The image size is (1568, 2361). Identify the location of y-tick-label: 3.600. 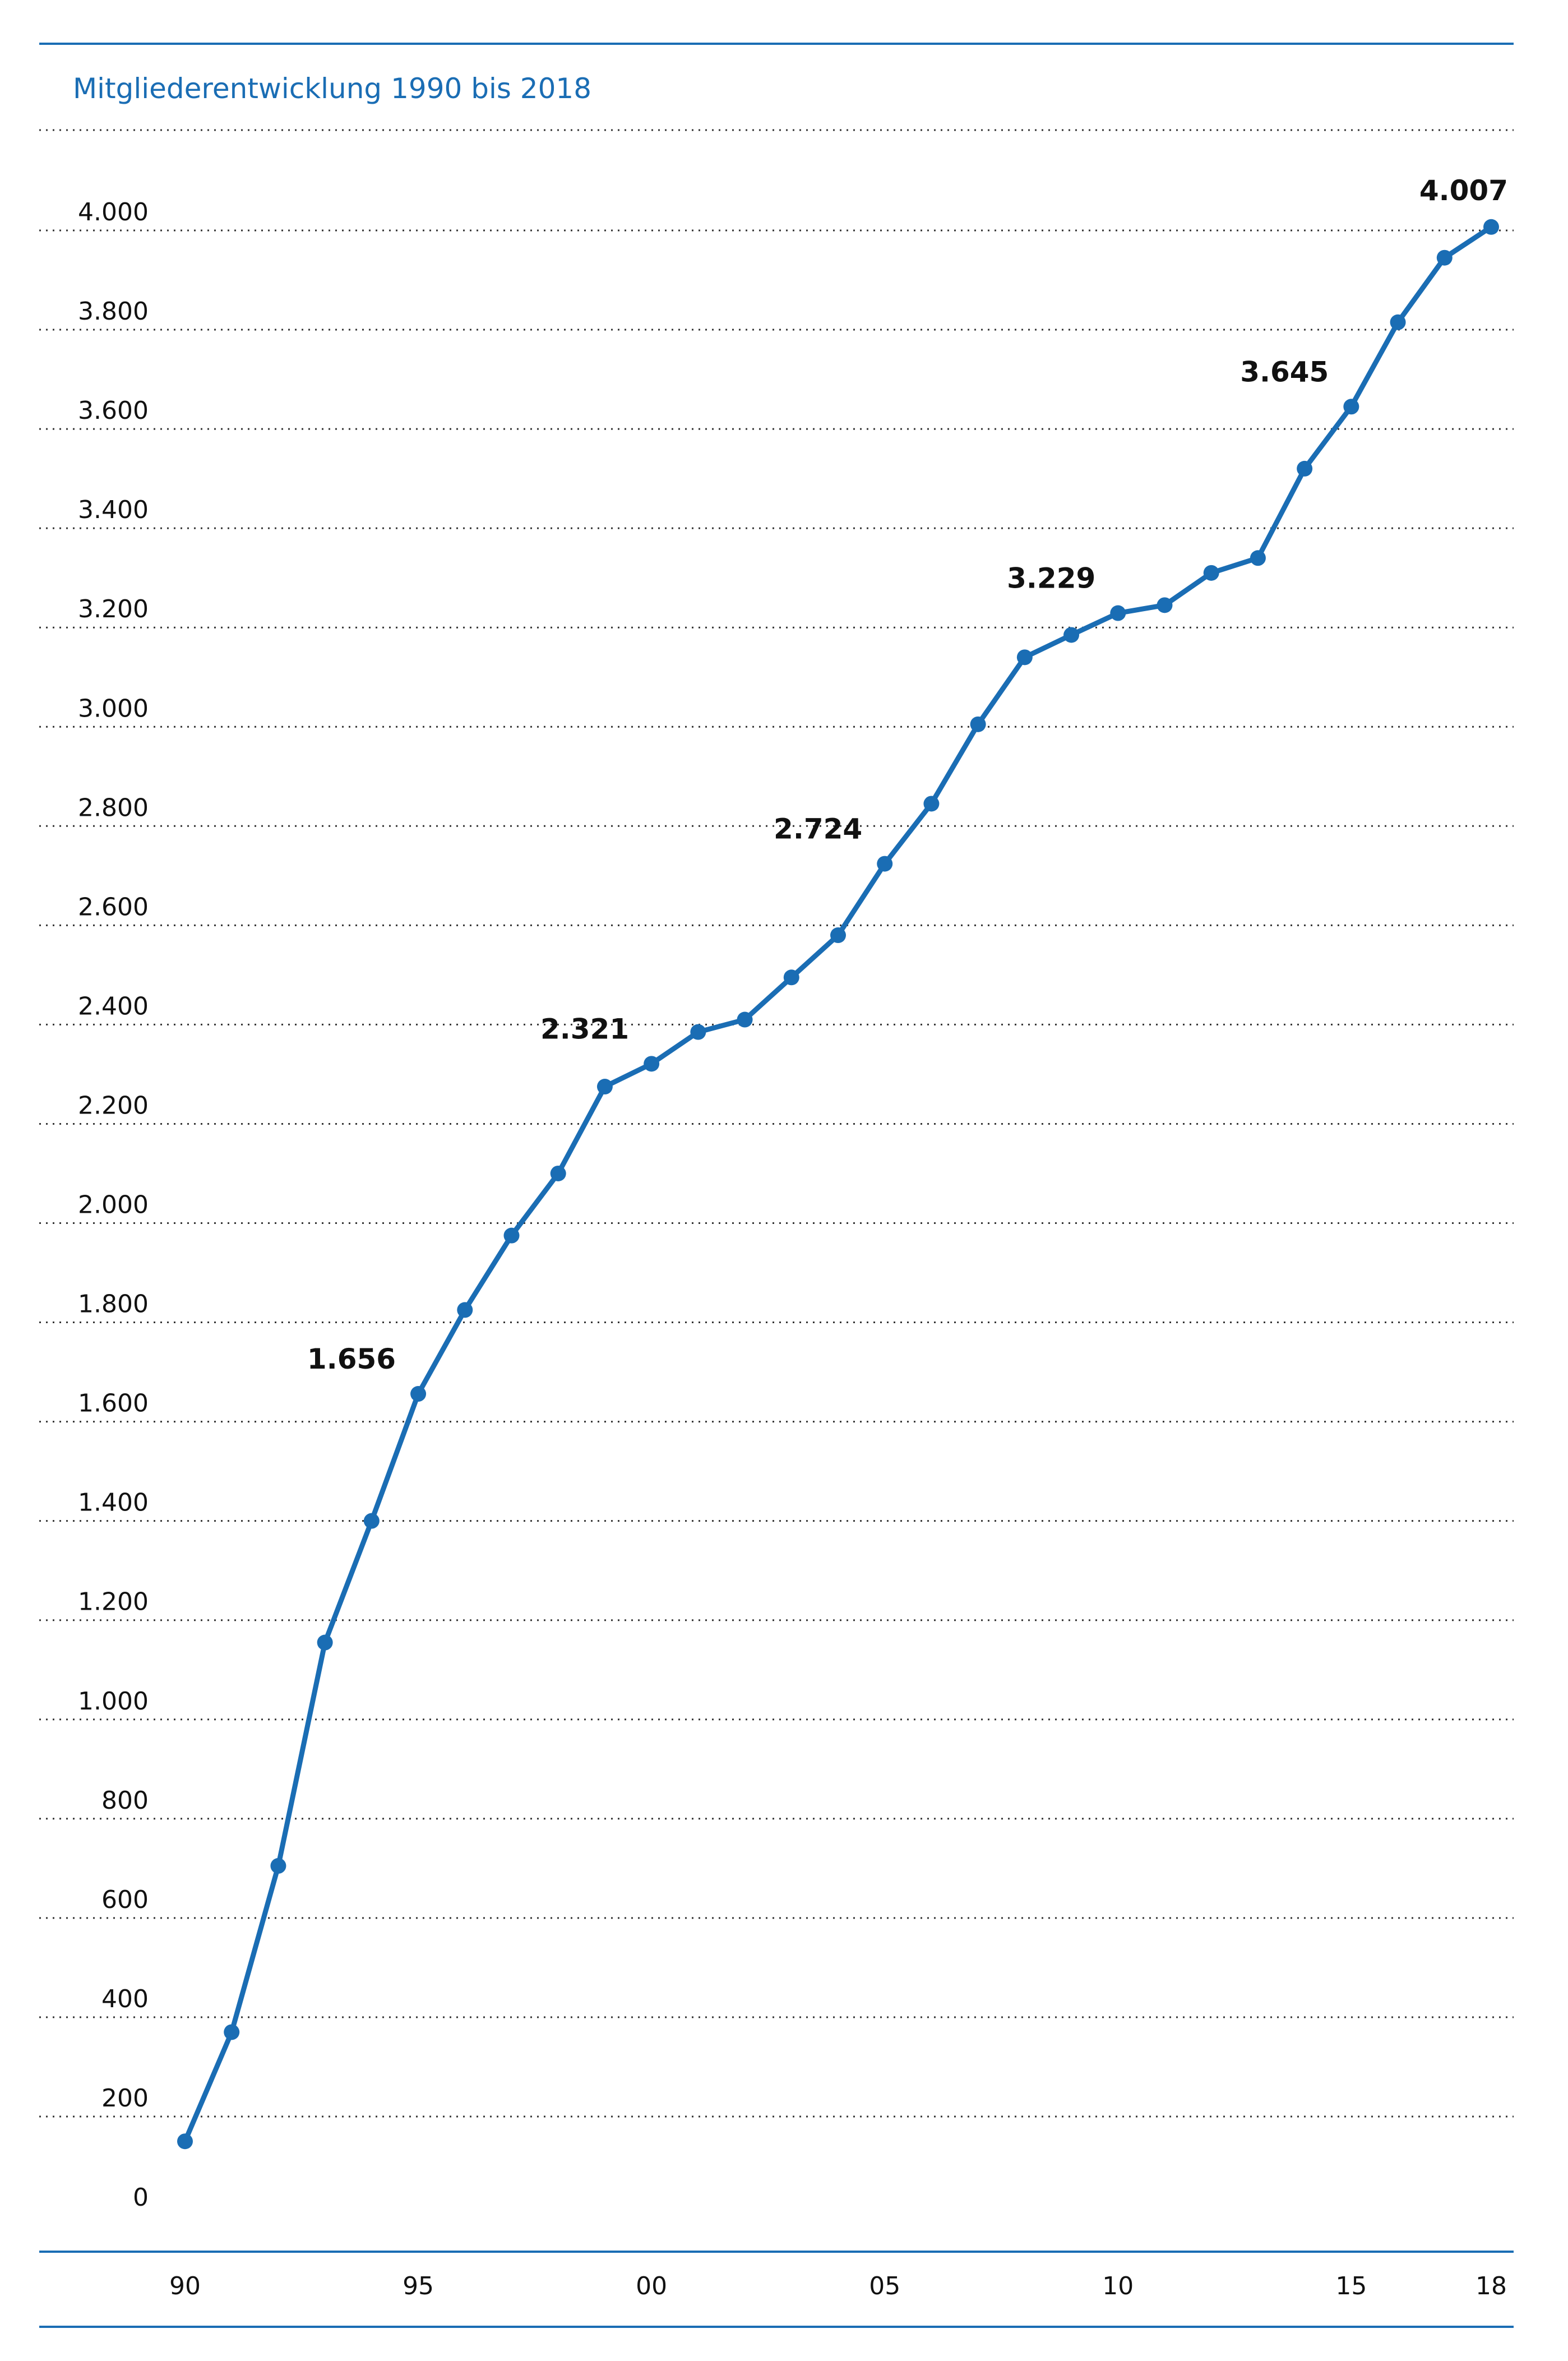
(114, 410).